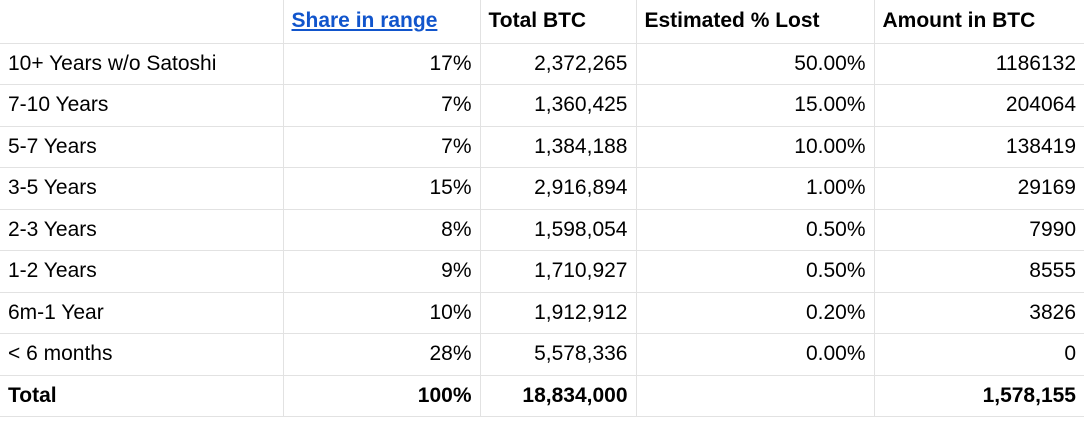 The image size is (1084, 422). Describe the element at coordinates (979, 64) in the screenshot. I see `amount-cell: 1186132` at that location.